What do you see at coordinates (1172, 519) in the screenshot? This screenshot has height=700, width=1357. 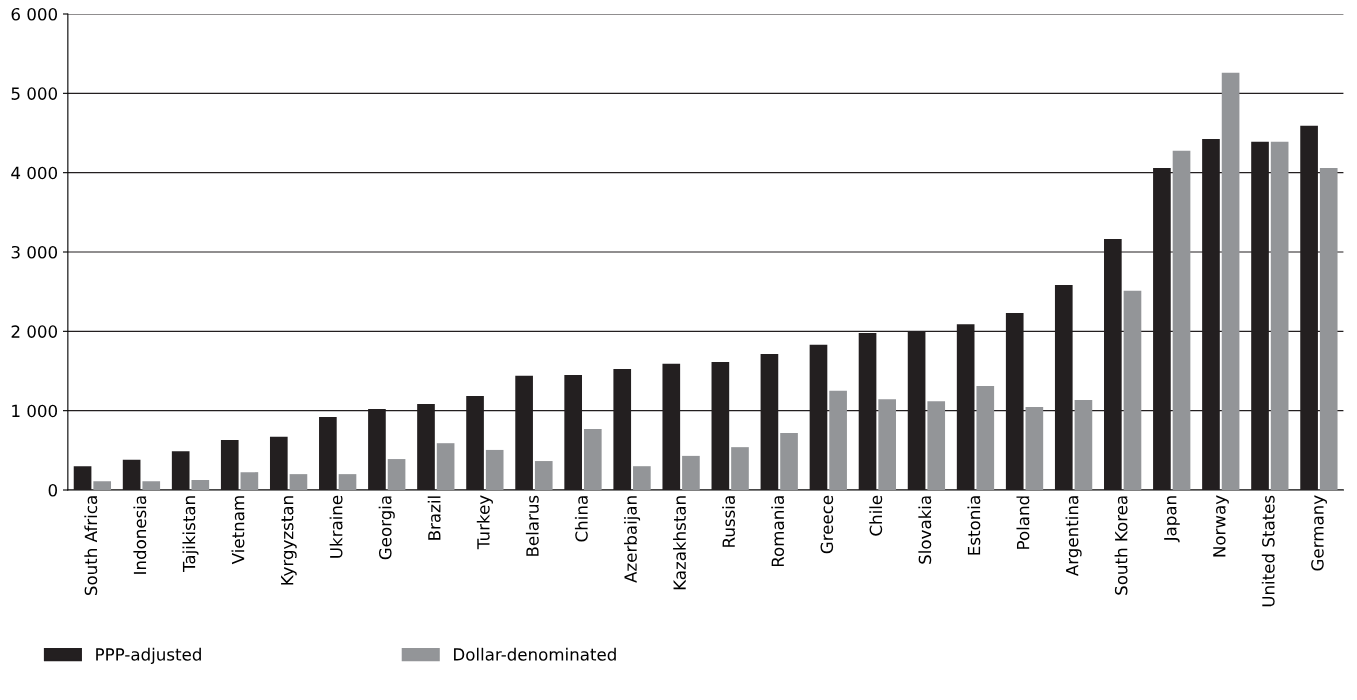 I see `x-tick-label: Japan` at bounding box center [1172, 519].